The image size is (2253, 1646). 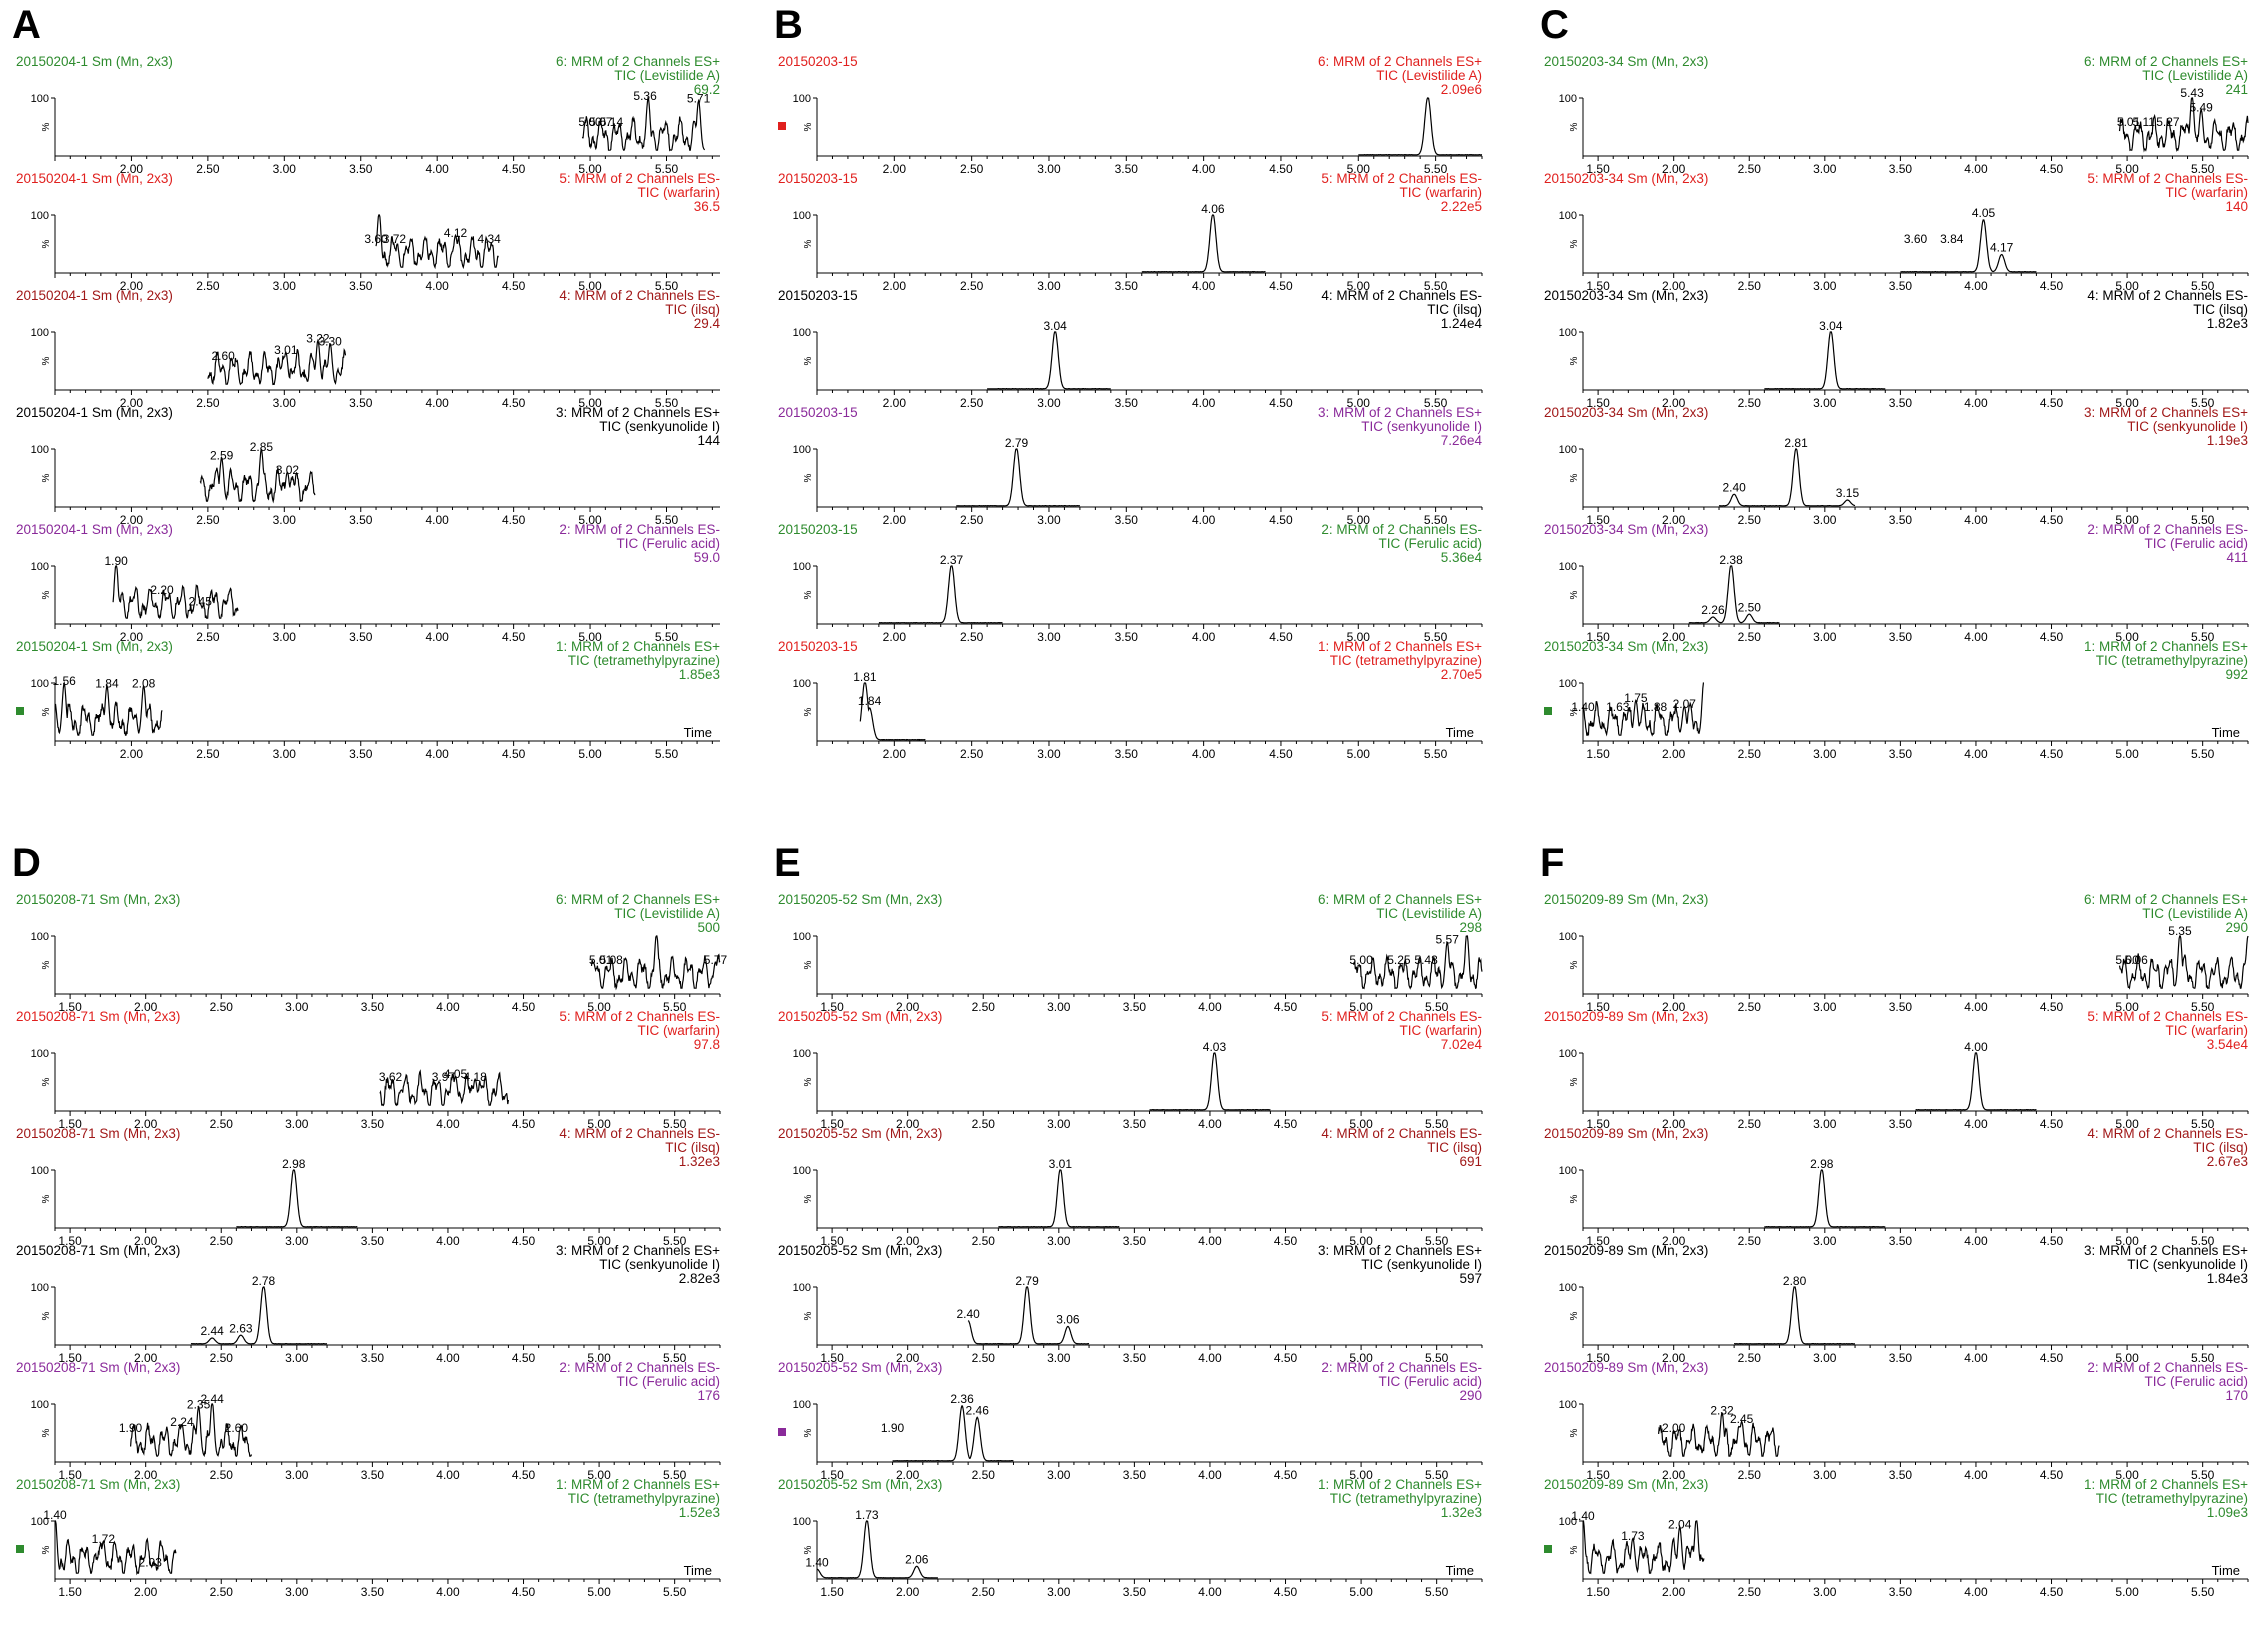 I want to click on peak-label: 5.43, so click(x=2192, y=93).